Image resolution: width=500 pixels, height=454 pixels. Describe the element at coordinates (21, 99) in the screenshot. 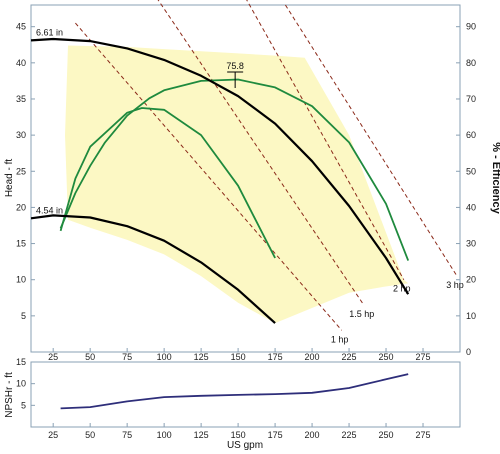

I see `head-tick-label: 35` at that location.